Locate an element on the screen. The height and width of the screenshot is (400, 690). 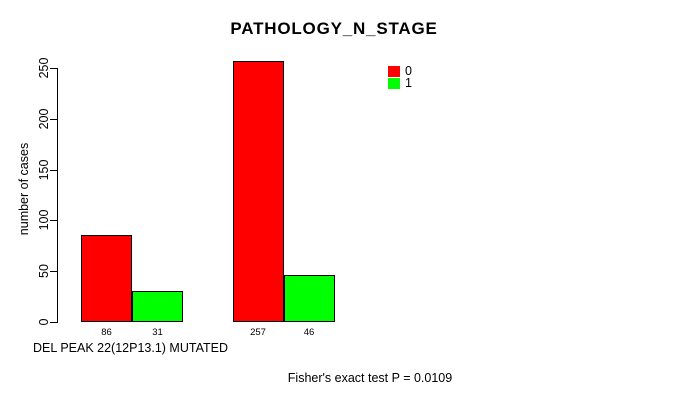
y-axis-label: number of cases is located at coordinates (24, 189).